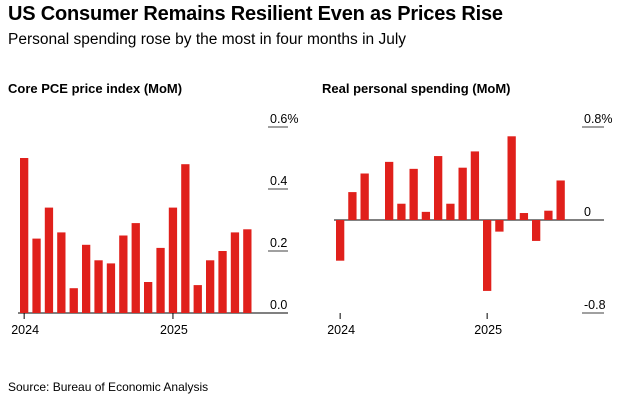 This screenshot has height=403, width=620. What do you see at coordinates (595, 305) in the screenshot?
I see `y-tick-label: -0.8` at bounding box center [595, 305].